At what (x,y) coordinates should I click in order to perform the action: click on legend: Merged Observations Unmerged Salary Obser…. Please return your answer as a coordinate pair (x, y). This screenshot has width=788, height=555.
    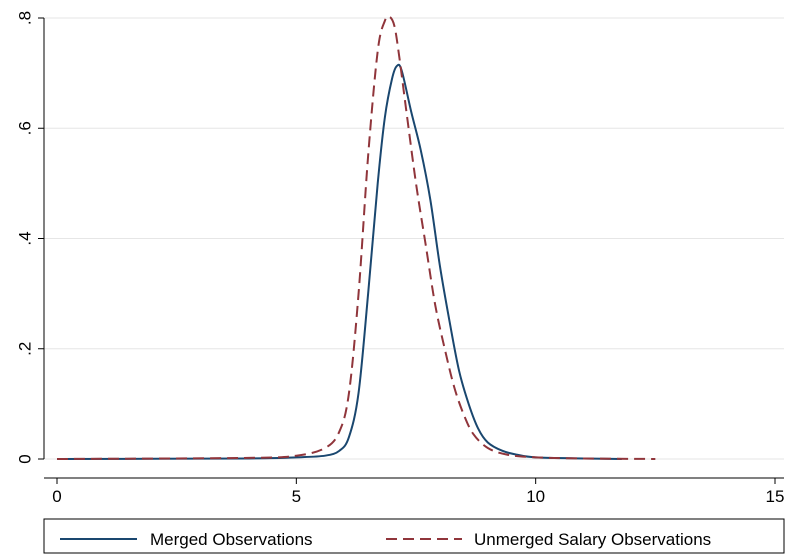
    Looking at the image, I should click on (414, 536).